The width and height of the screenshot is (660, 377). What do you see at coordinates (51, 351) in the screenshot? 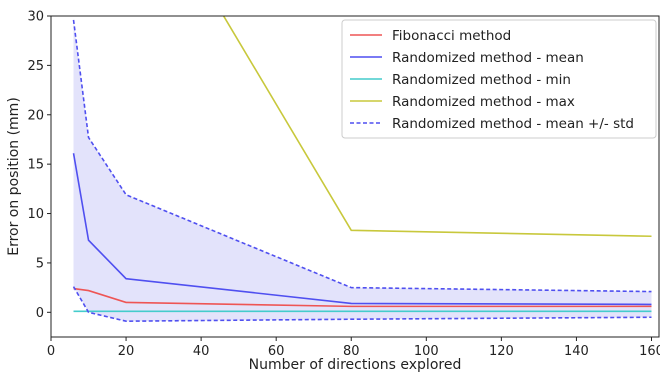
I see `x-tick-label: 0` at bounding box center [51, 351].